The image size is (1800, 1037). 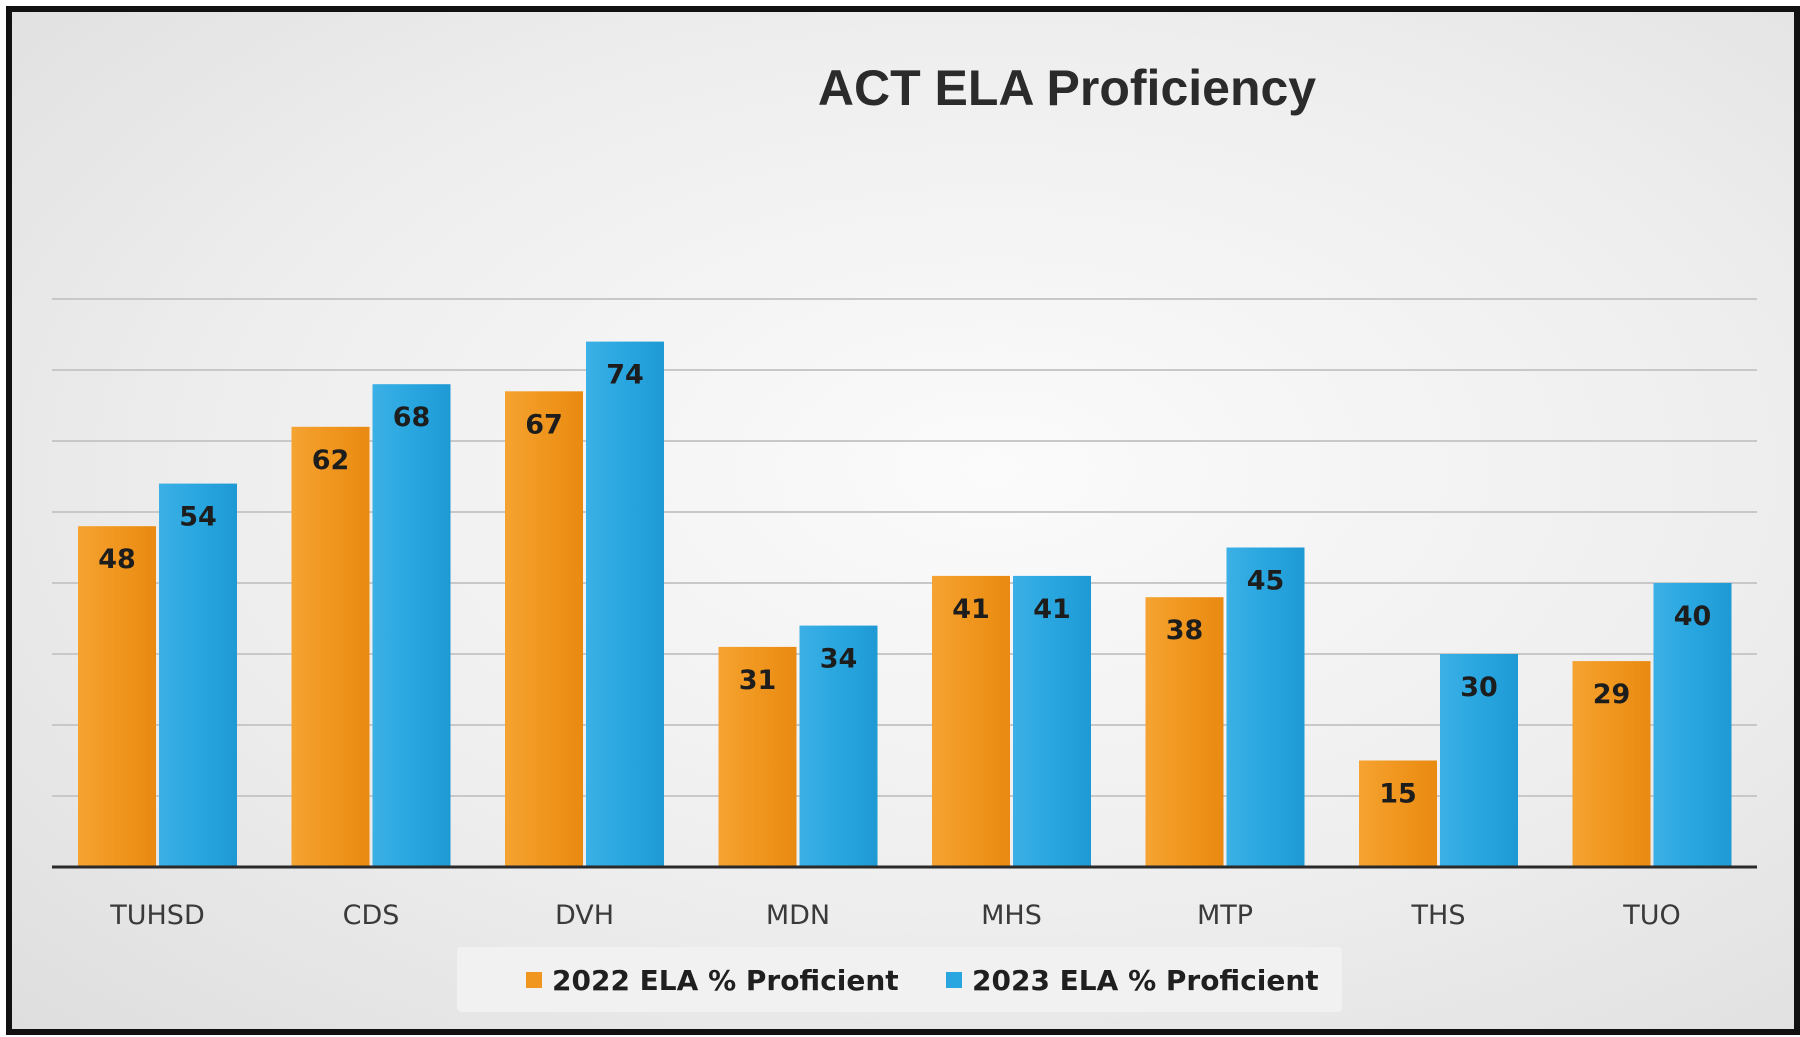 I want to click on bar-tuo-2023, so click(x=1692, y=725).